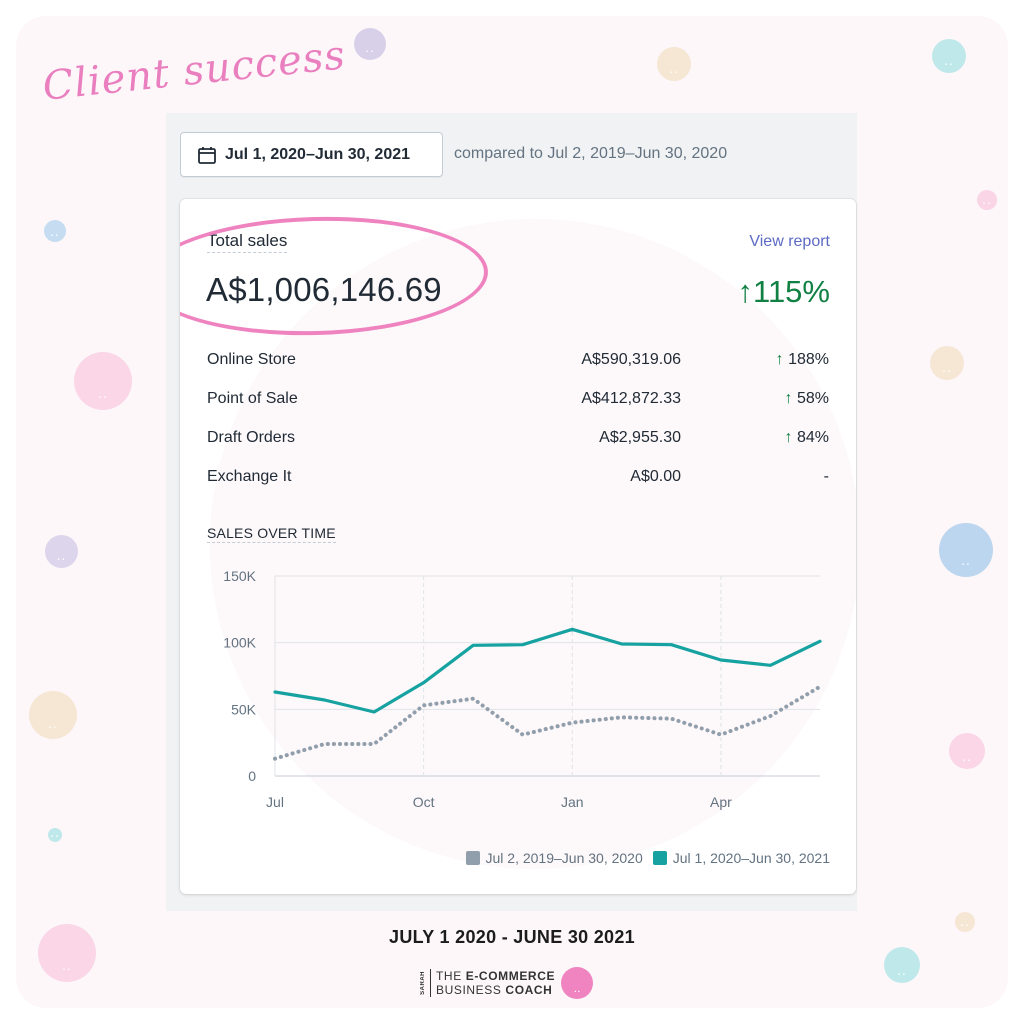  What do you see at coordinates (826, 476) in the screenshot?
I see `channel-change: -` at bounding box center [826, 476].